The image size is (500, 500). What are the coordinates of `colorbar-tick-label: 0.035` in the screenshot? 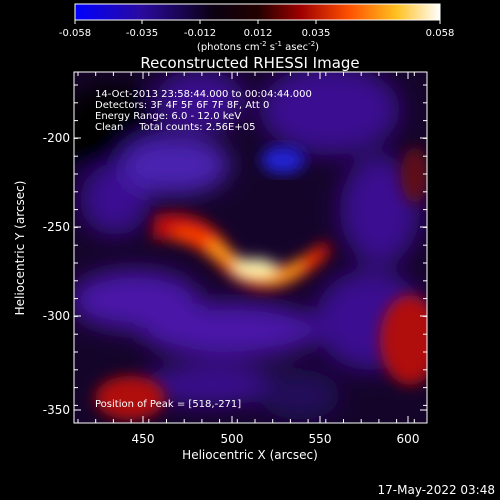 It's located at (316, 33).